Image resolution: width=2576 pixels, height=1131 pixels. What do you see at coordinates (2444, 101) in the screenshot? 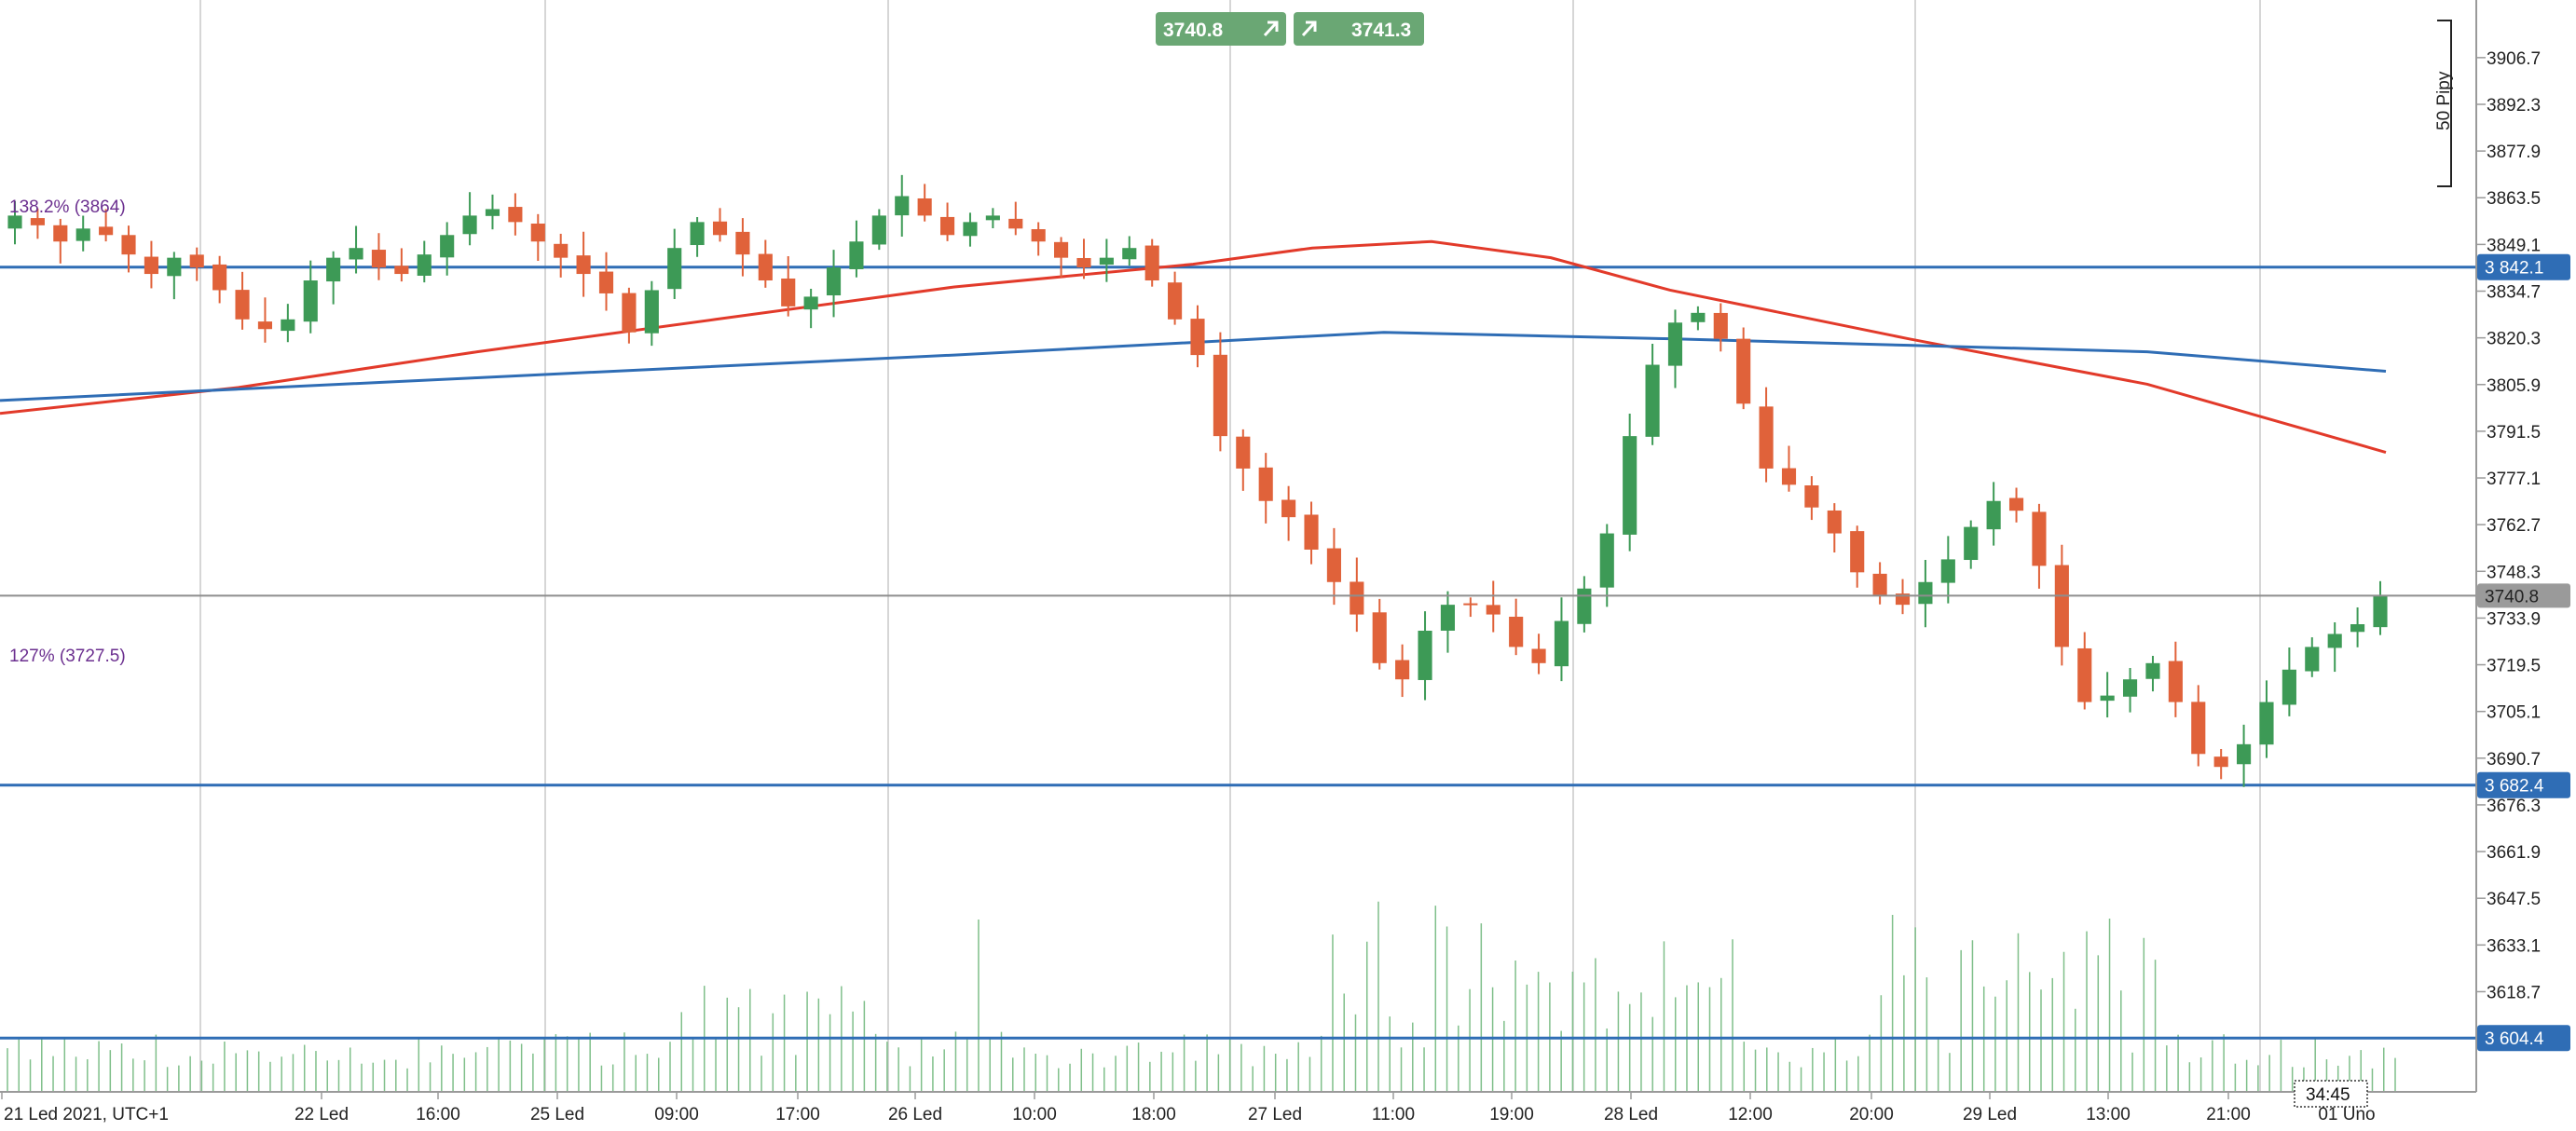
I see `pips-scale-label: 50 Pipy` at bounding box center [2444, 101].